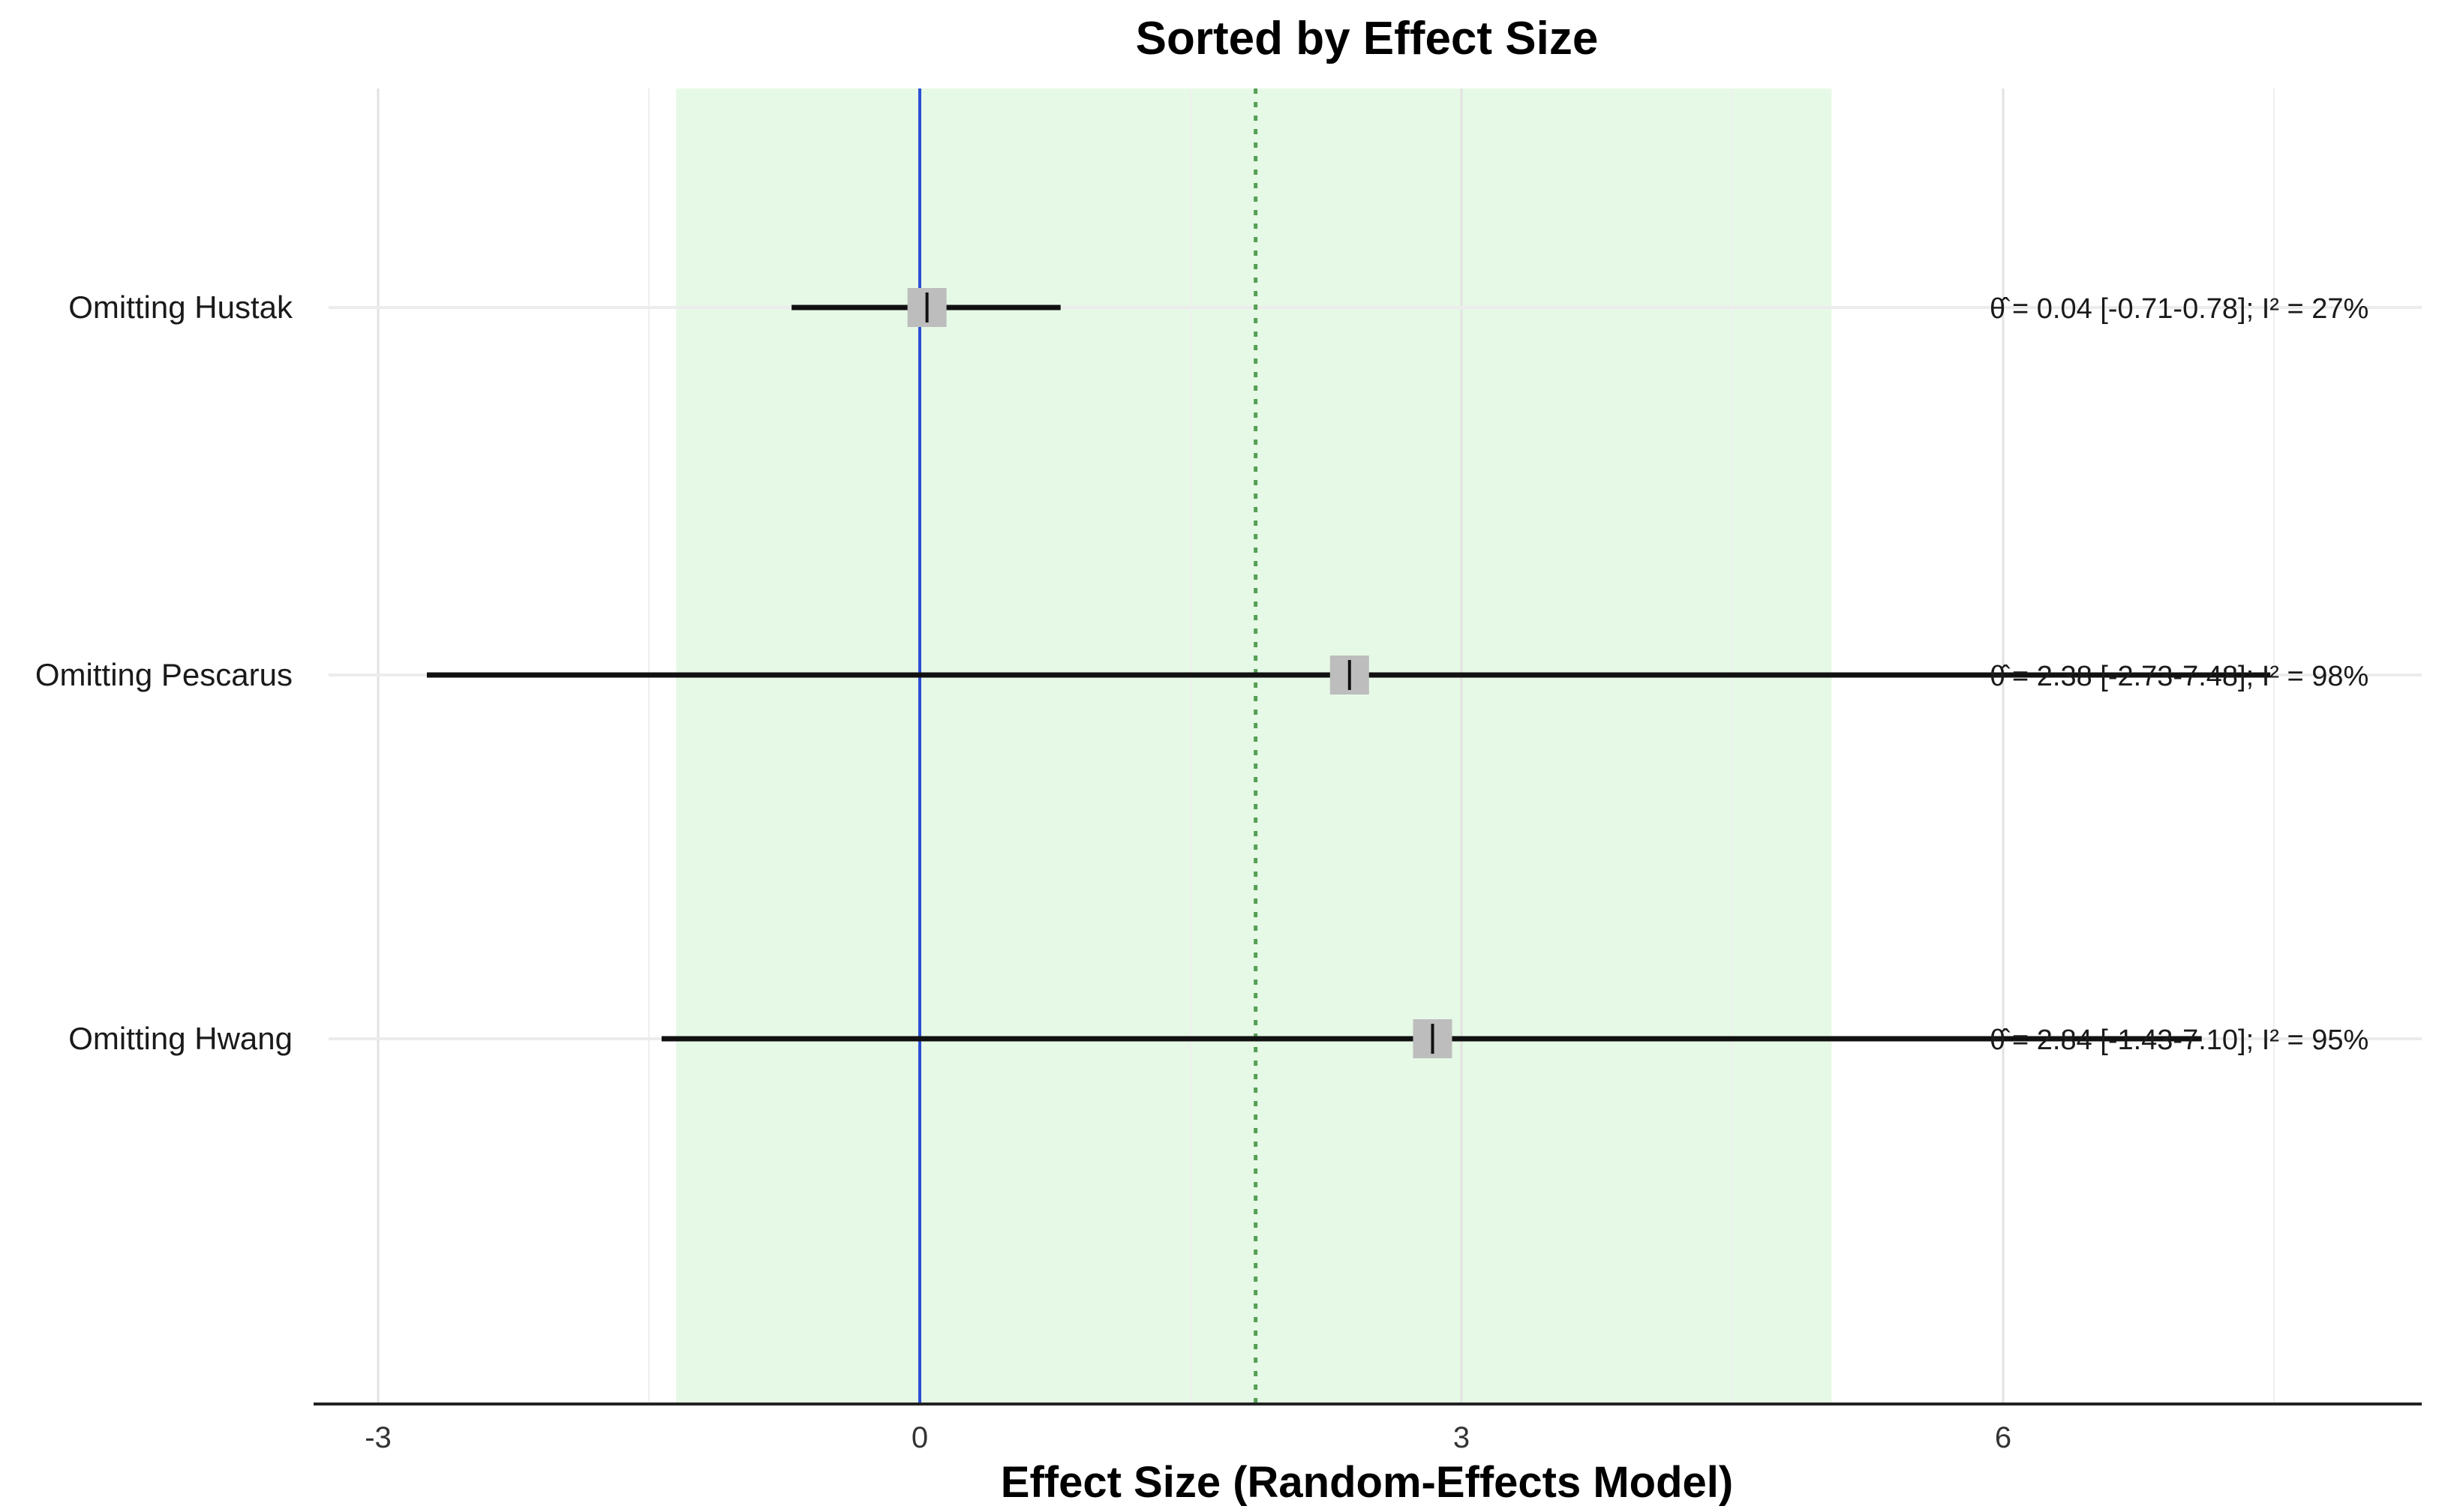 The image size is (2442, 1512). I want to click on chart-title: Sorted by Effect Size, so click(1367, 38).